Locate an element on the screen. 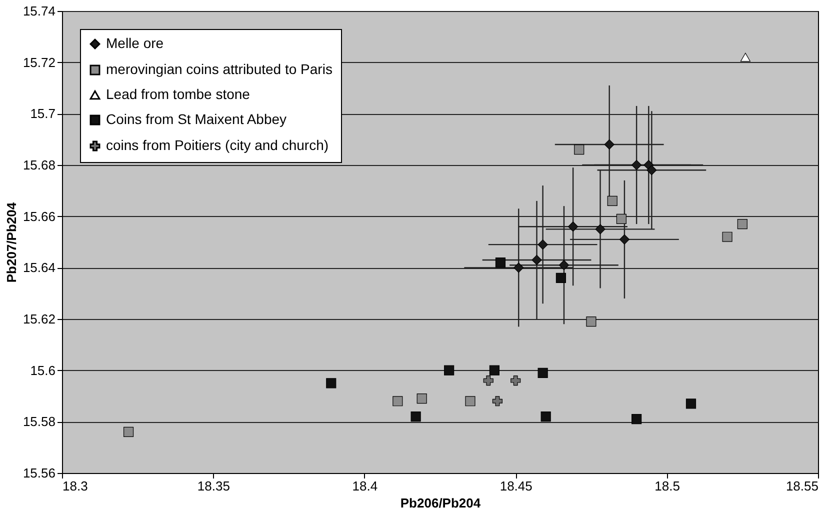 The width and height of the screenshot is (824, 515). y-tick-label: 15.6 is located at coordinates (43, 370).